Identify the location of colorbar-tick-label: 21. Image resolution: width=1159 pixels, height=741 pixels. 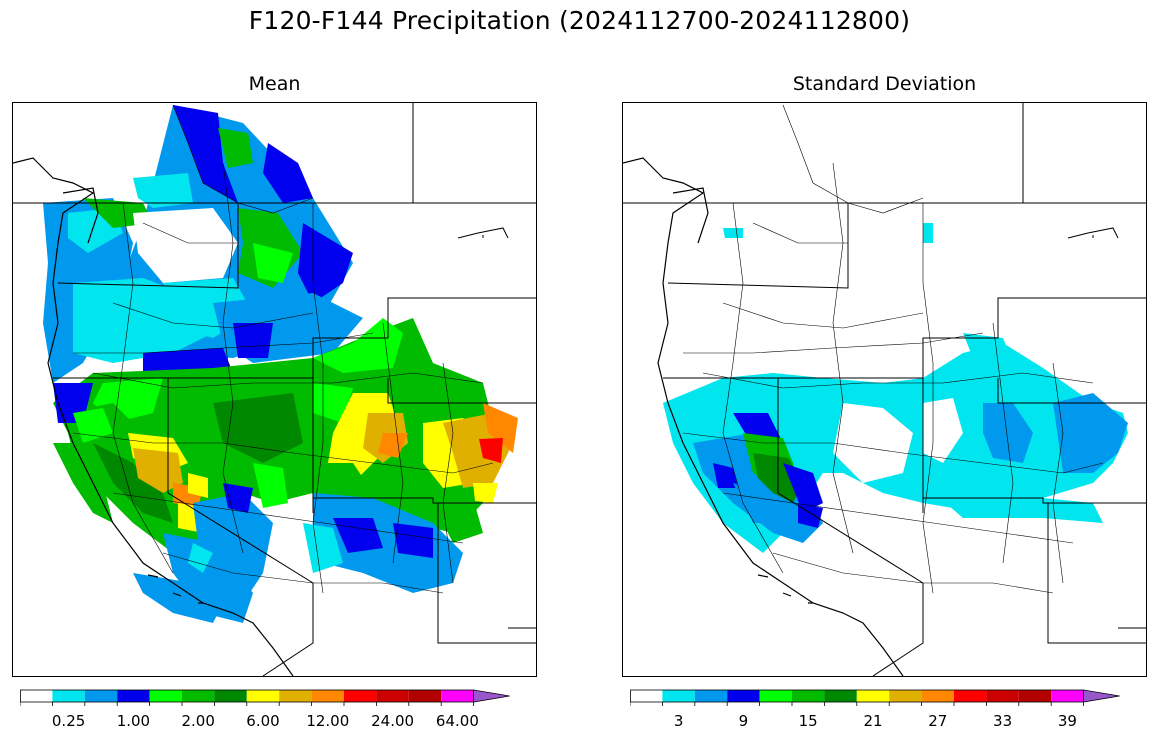
(873, 721).